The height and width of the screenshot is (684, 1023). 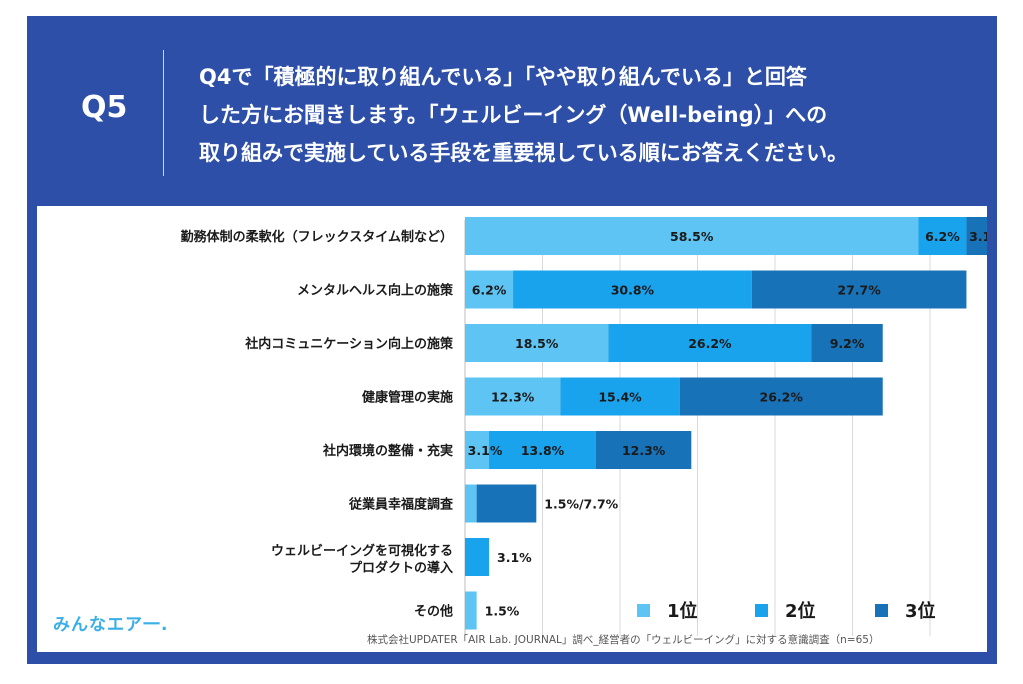 I want to click on data-label: 18.5%, so click(x=537, y=343).